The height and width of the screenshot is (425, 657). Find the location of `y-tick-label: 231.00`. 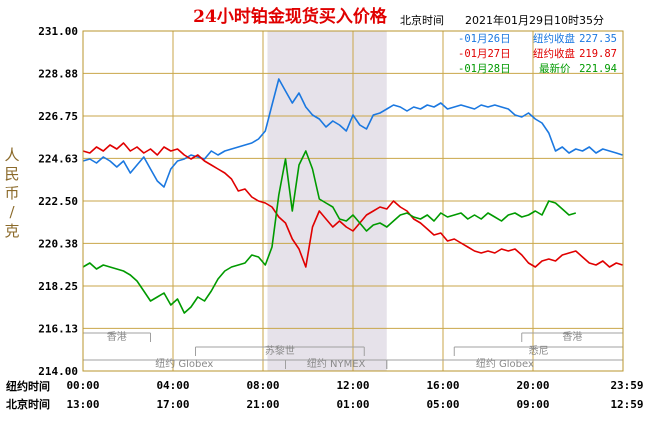

y-tick-label: 231.00 is located at coordinates (58, 31).